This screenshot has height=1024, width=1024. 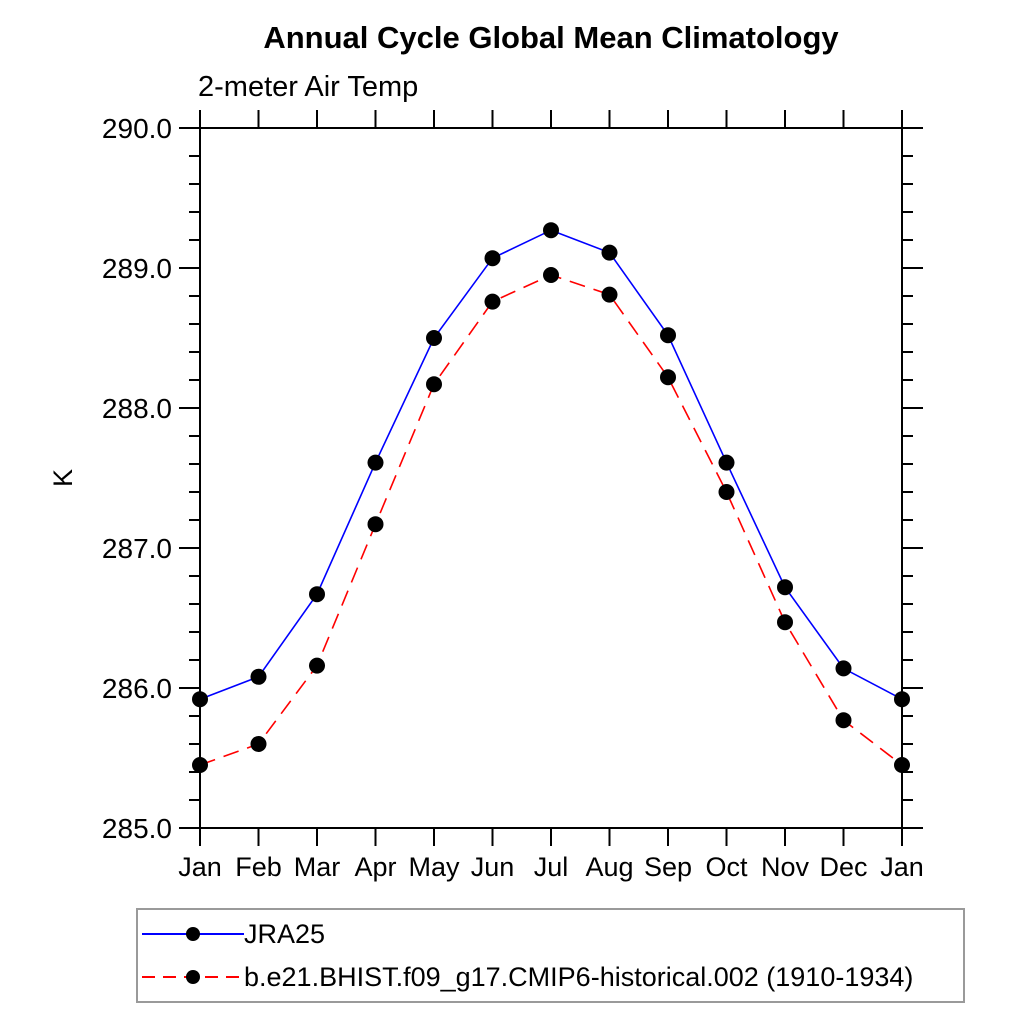 I want to click on x-tick-label: Feb, so click(x=258, y=867).